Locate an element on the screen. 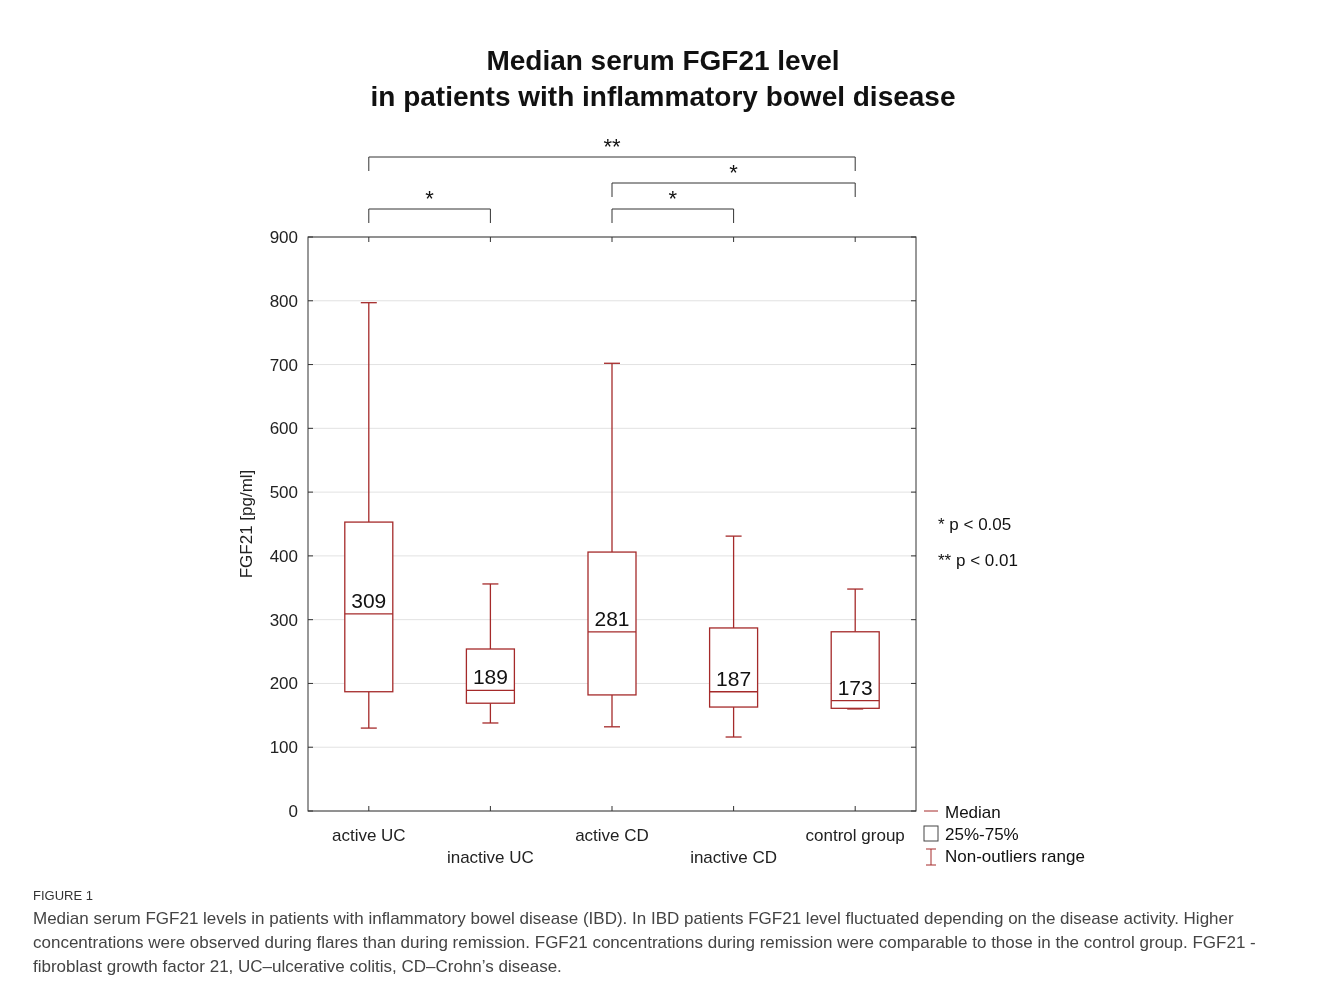 The width and height of the screenshot is (1325, 1007). y-tick-label: 800 is located at coordinates (283, 301).